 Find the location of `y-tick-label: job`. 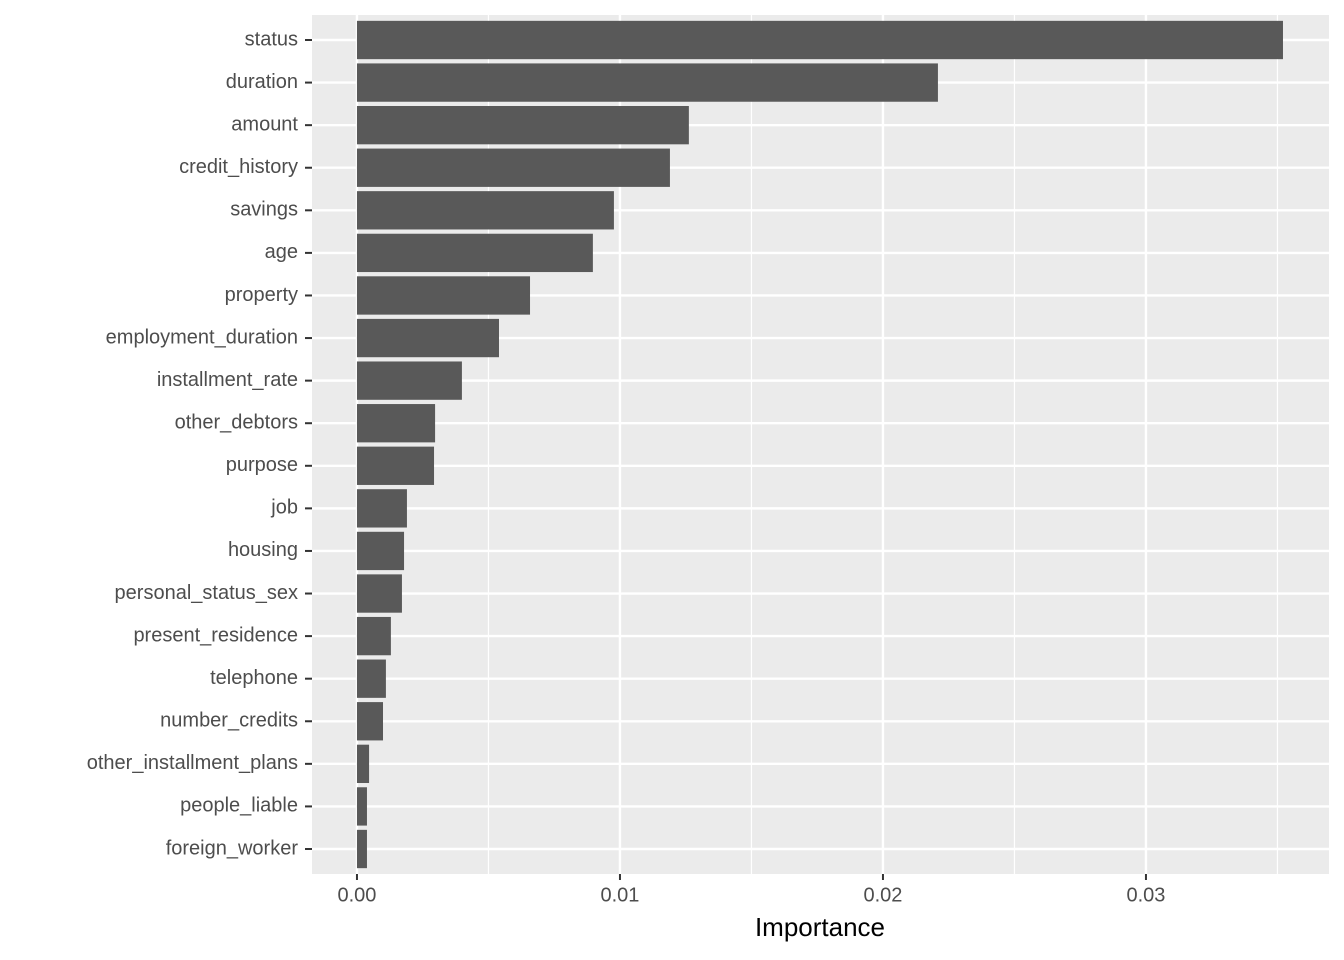

y-tick-label: job is located at coordinates (284, 508).